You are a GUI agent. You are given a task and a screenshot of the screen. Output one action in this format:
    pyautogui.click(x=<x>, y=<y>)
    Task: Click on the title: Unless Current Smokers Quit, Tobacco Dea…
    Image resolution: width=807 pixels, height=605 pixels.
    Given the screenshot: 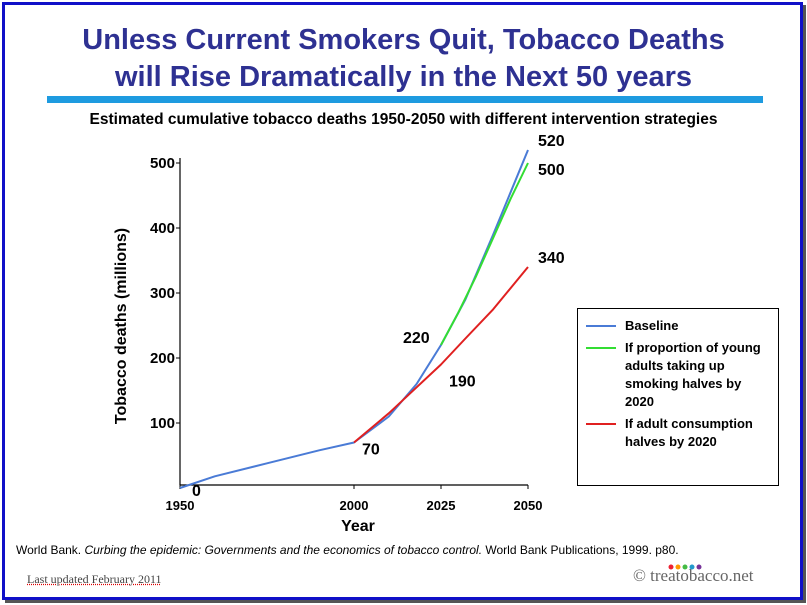 What is the action you would take?
    pyautogui.click(x=403, y=59)
    